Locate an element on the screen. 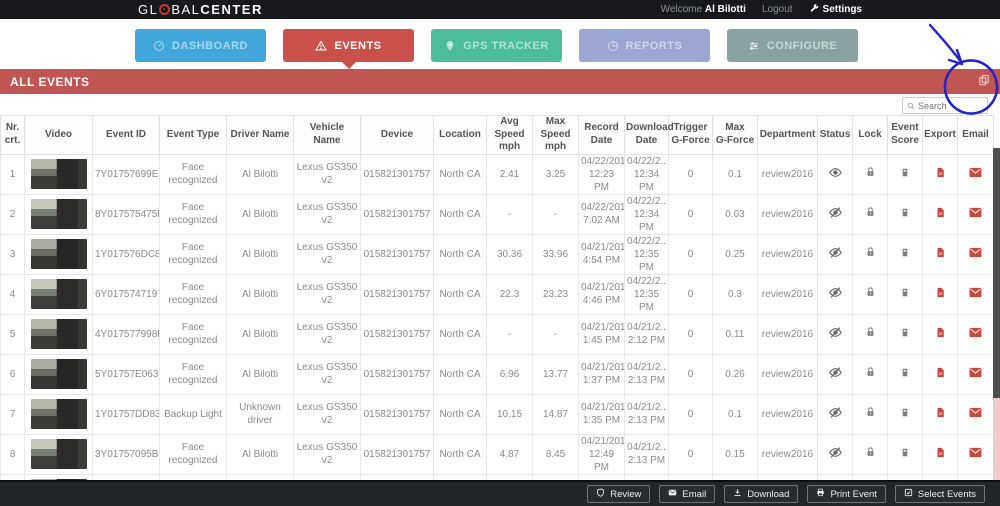 Image resolution: width=1000 pixels, height=506 pixels. logo-text-bold: CENTER is located at coordinates (231, 9).